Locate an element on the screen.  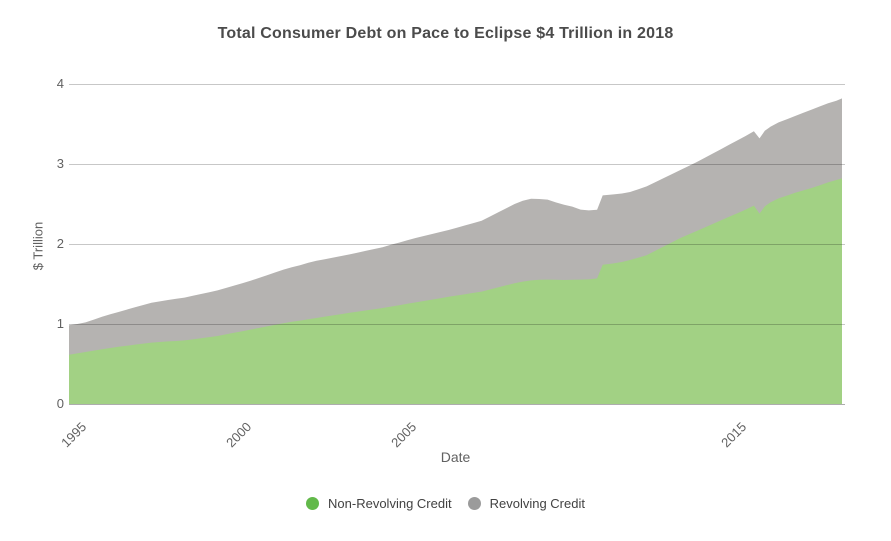
y-tick-label-0: 0 is located at coordinates (60, 403).